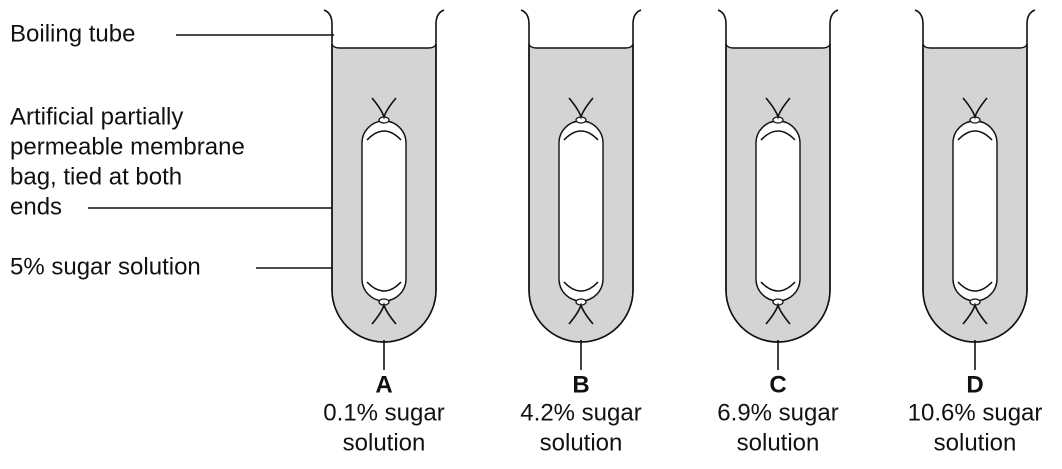  I want to click on tube-solution: 6.9% sugar, so click(777, 412).